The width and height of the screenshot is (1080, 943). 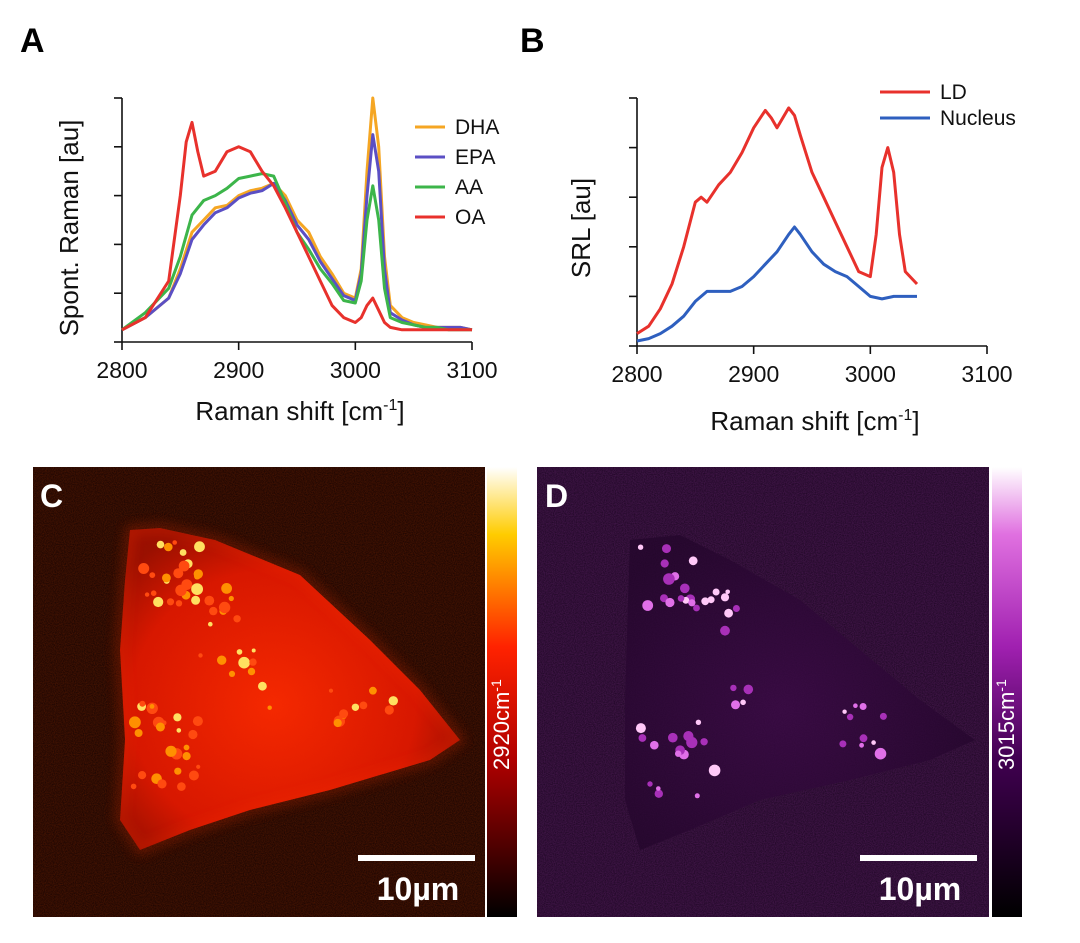 I want to click on x-tick-label: 3100, so click(x=471, y=370).